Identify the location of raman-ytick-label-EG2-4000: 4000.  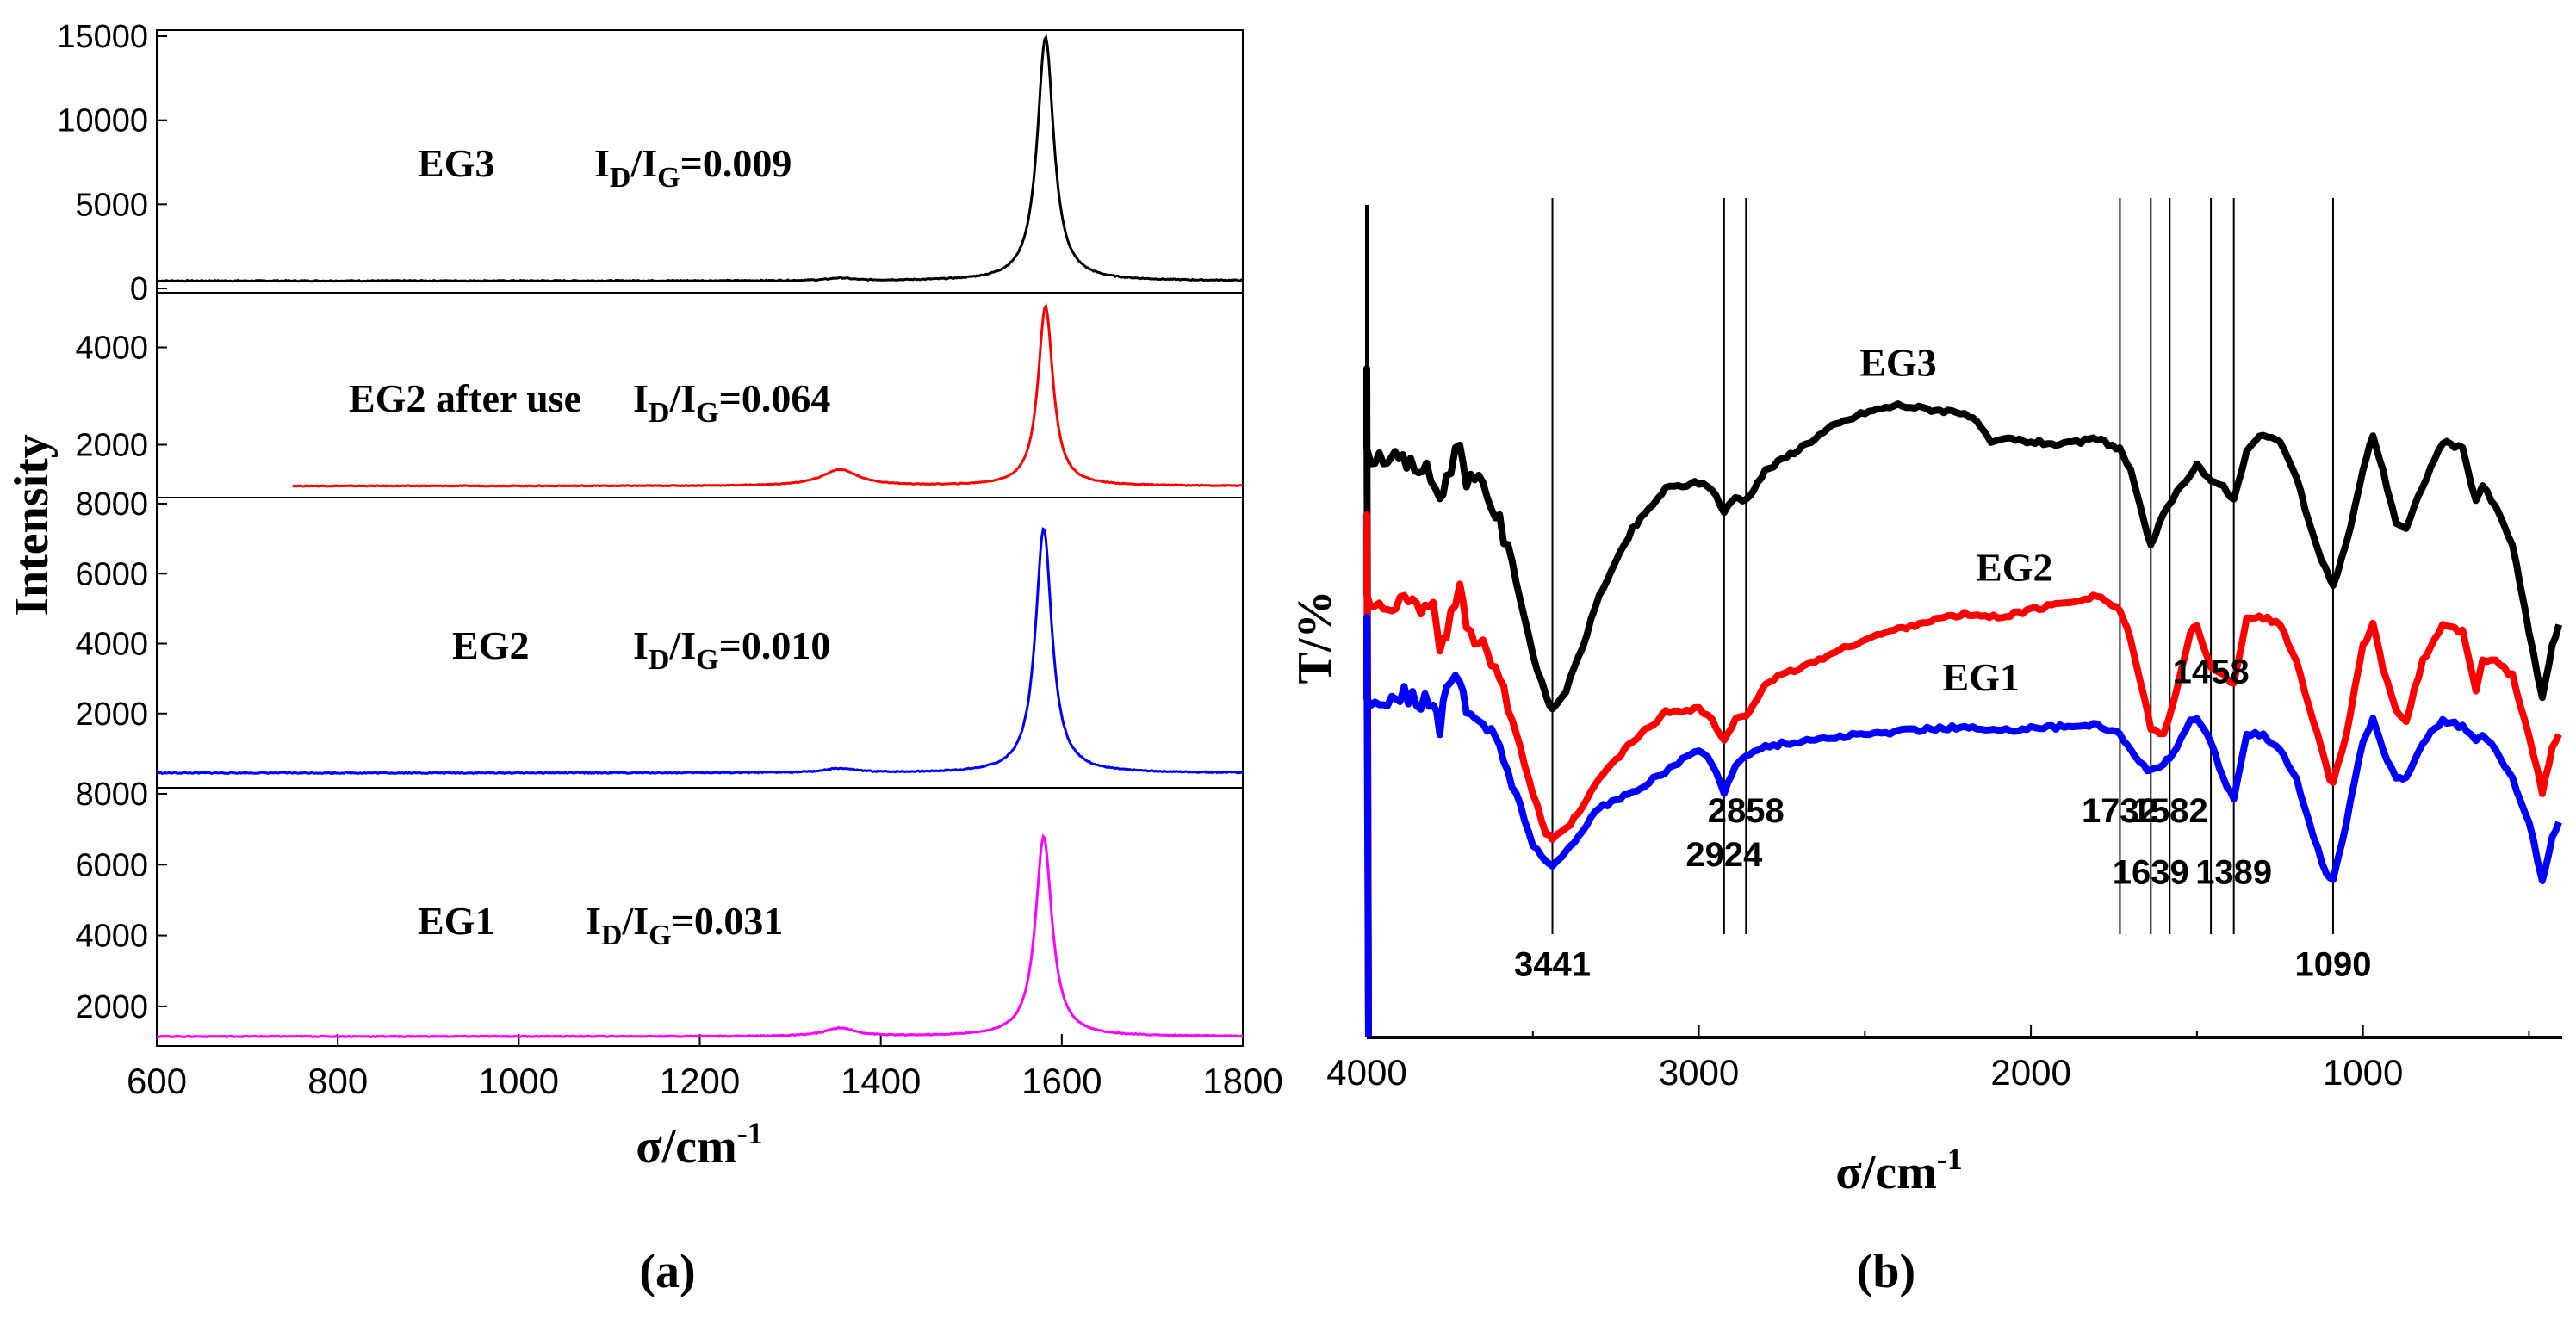
(111, 645).